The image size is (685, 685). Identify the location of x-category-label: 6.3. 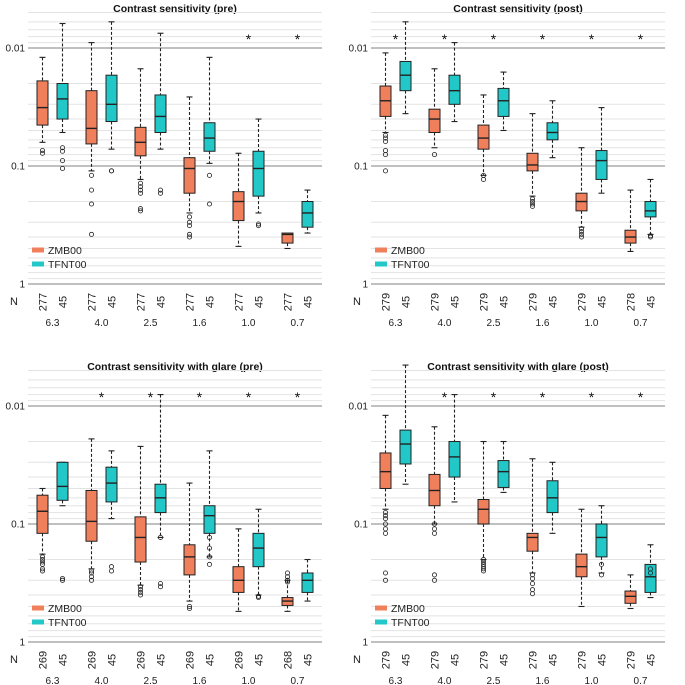
(53, 323).